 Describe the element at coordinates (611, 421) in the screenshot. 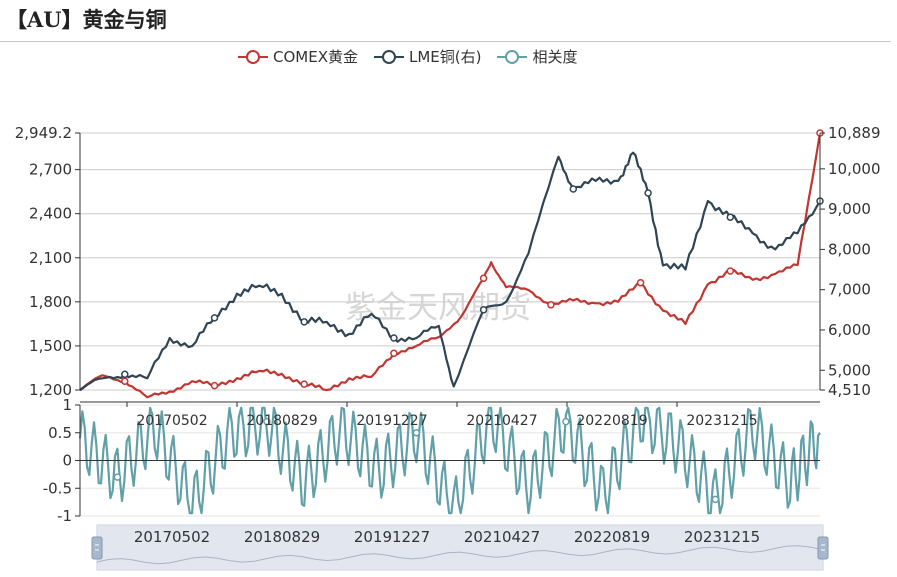

I see `x-tick-label: 20220819` at that location.